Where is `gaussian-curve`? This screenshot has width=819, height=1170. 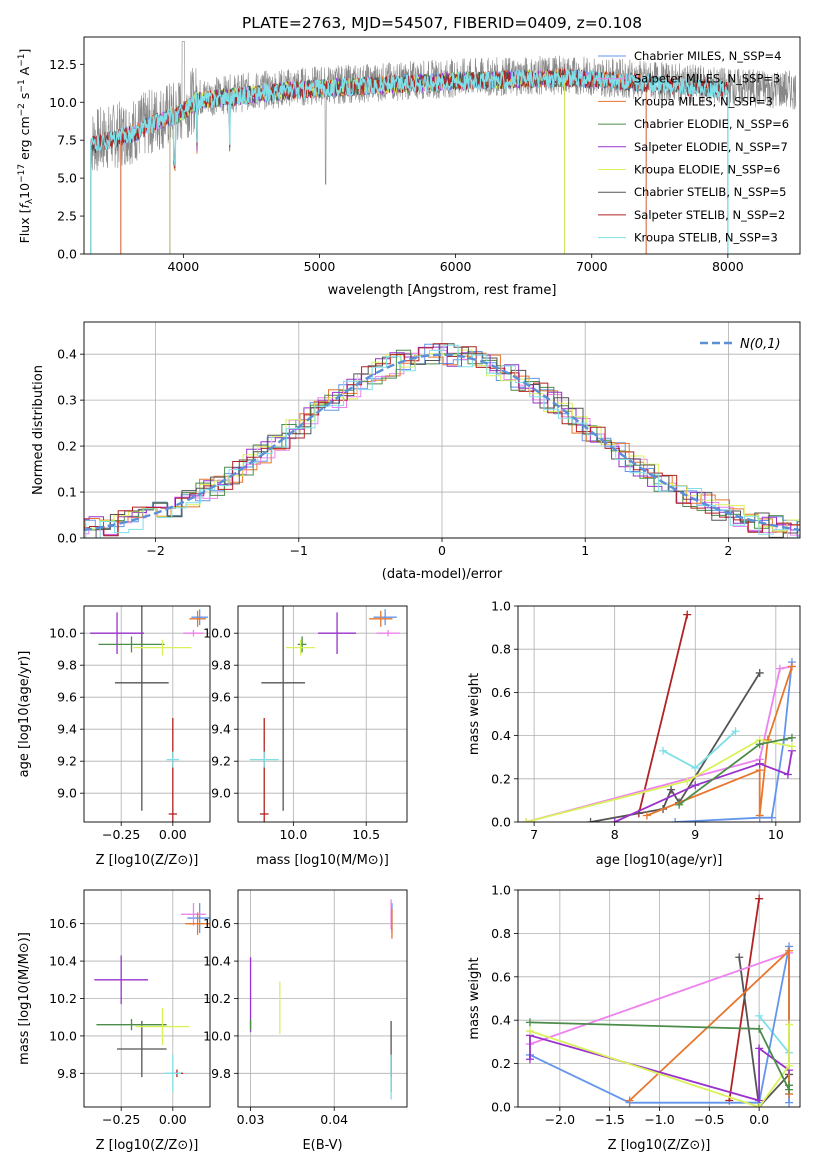 gaussian-curve is located at coordinates (442, 442).